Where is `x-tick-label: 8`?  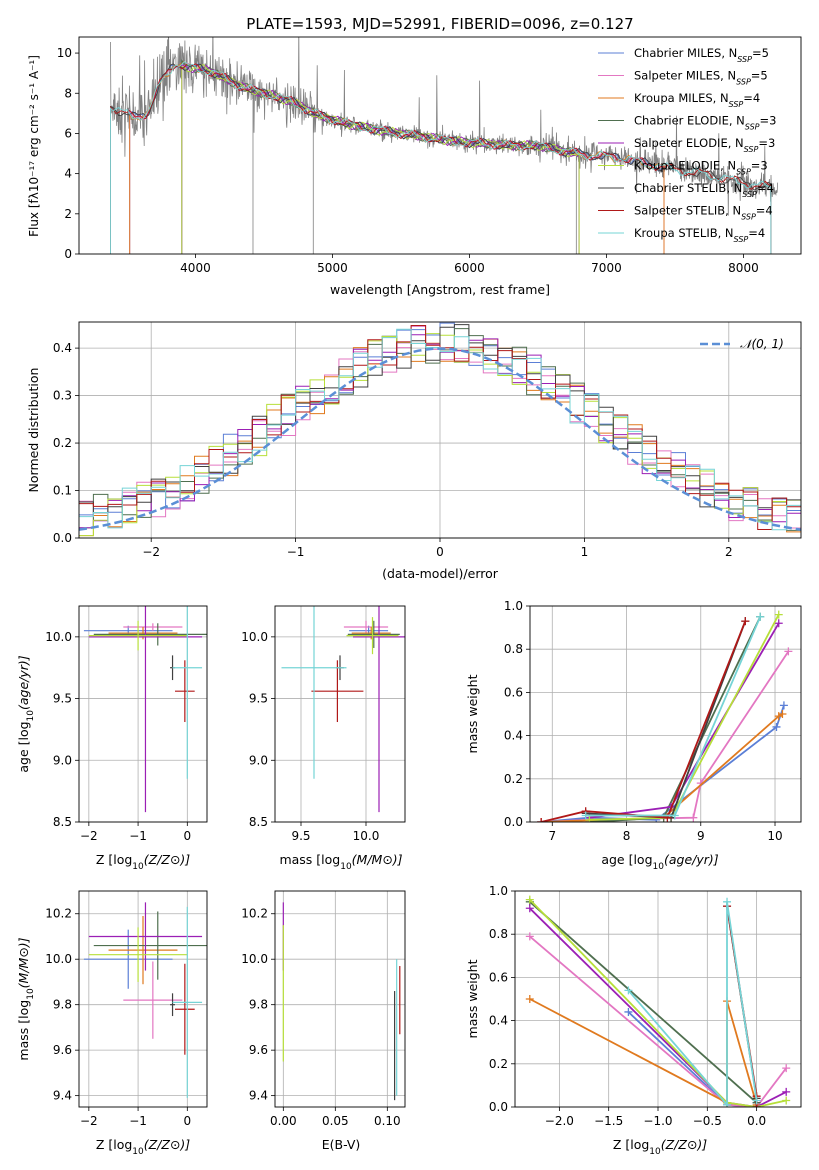
x-tick-label: 8 is located at coordinates (627, 836).